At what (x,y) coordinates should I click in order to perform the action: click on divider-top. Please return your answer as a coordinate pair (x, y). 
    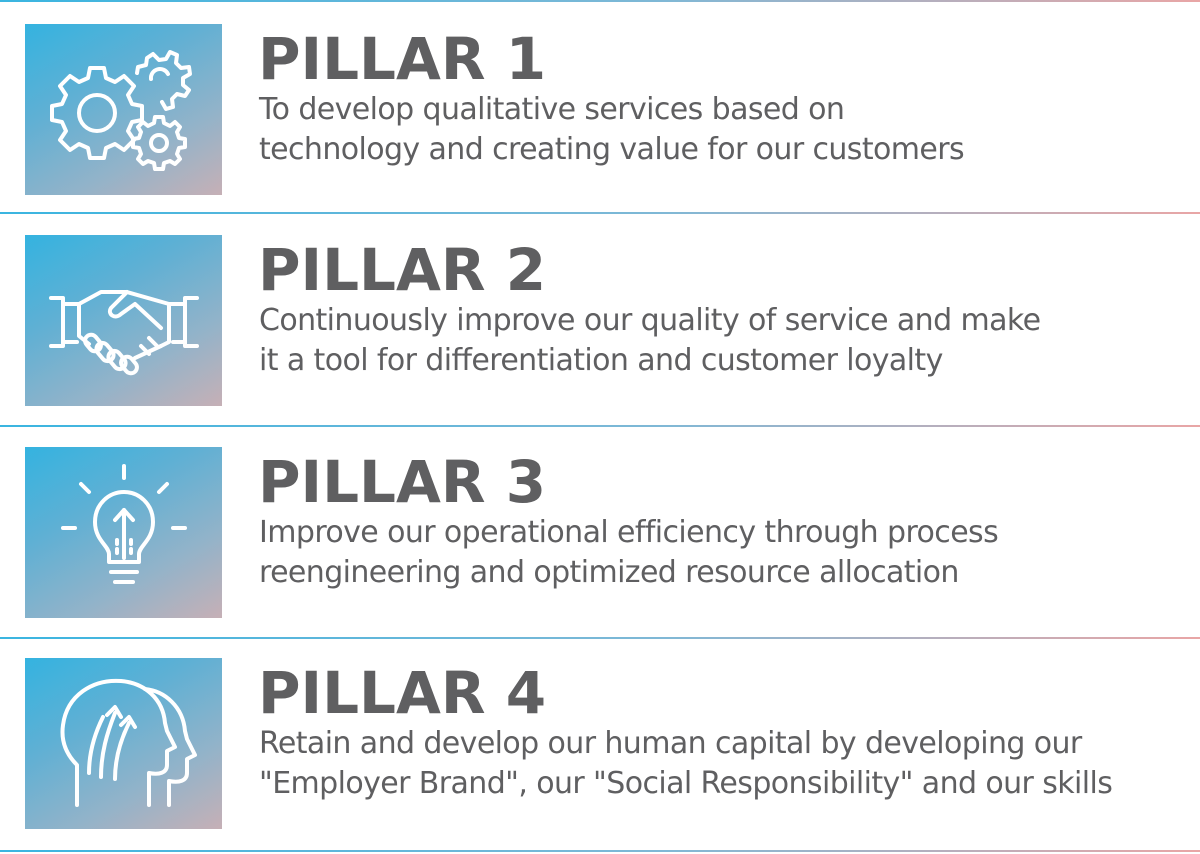
    Looking at the image, I should click on (600, 1).